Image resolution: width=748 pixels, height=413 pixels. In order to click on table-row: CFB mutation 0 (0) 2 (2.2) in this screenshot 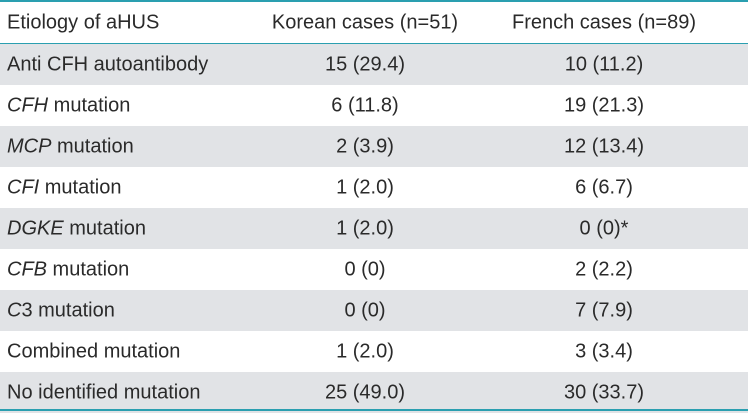, I will do `click(374, 269)`.